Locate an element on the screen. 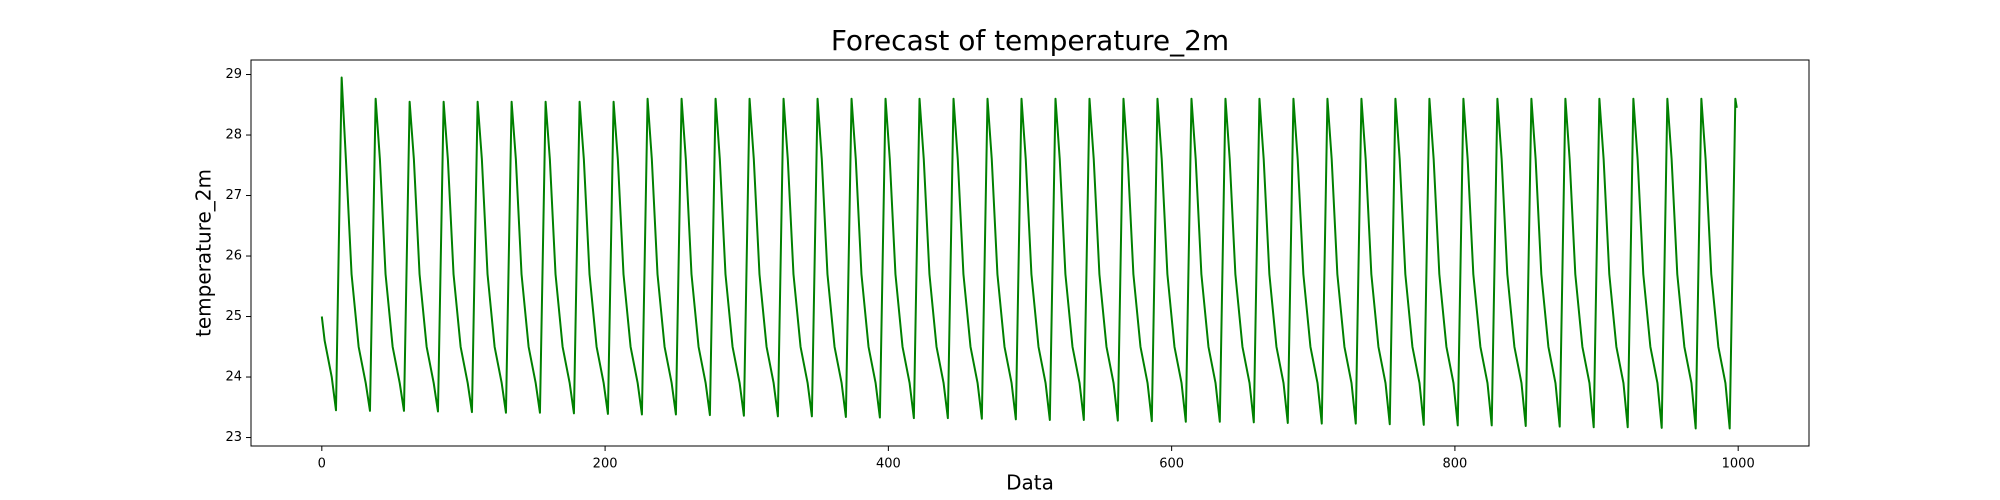 This screenshot has height=500, width=2000. x-tick-label: 1000 is located at coordinates (1738, 464).